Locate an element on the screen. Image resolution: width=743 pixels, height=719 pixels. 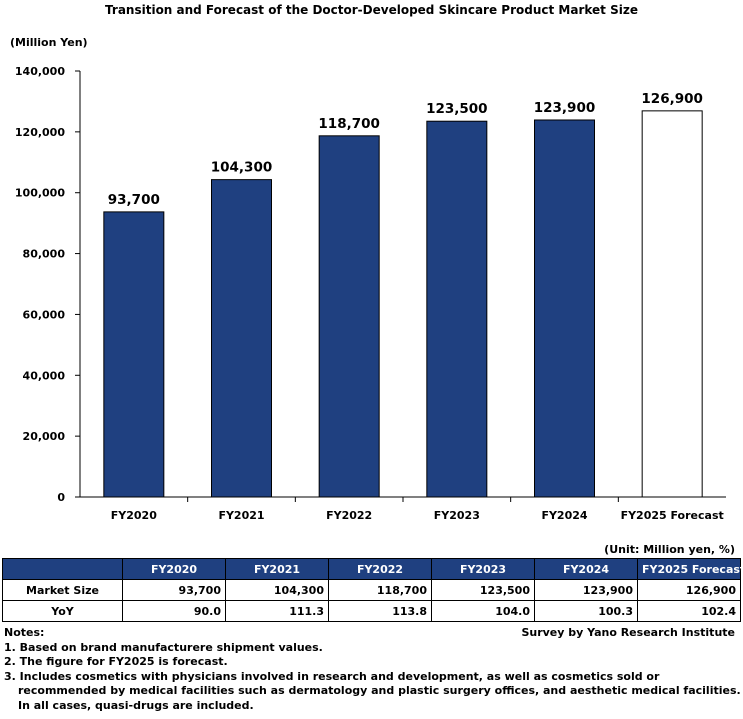
y-tick-label: 100,000 is located at coordinates (40, 193).